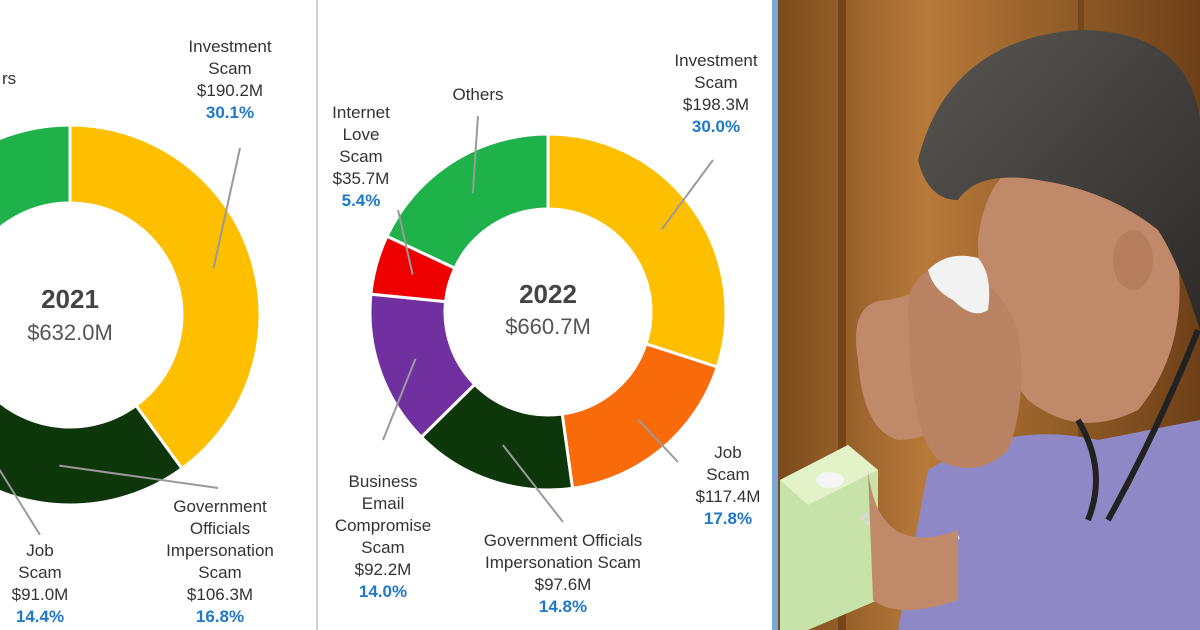 Image resolution: width=1200 pixels, height=630 pixels. What do you see at coordinates (399, 399) in the screenshot?
I see `leader-2022-business_email` at bounding box center [399, 399].